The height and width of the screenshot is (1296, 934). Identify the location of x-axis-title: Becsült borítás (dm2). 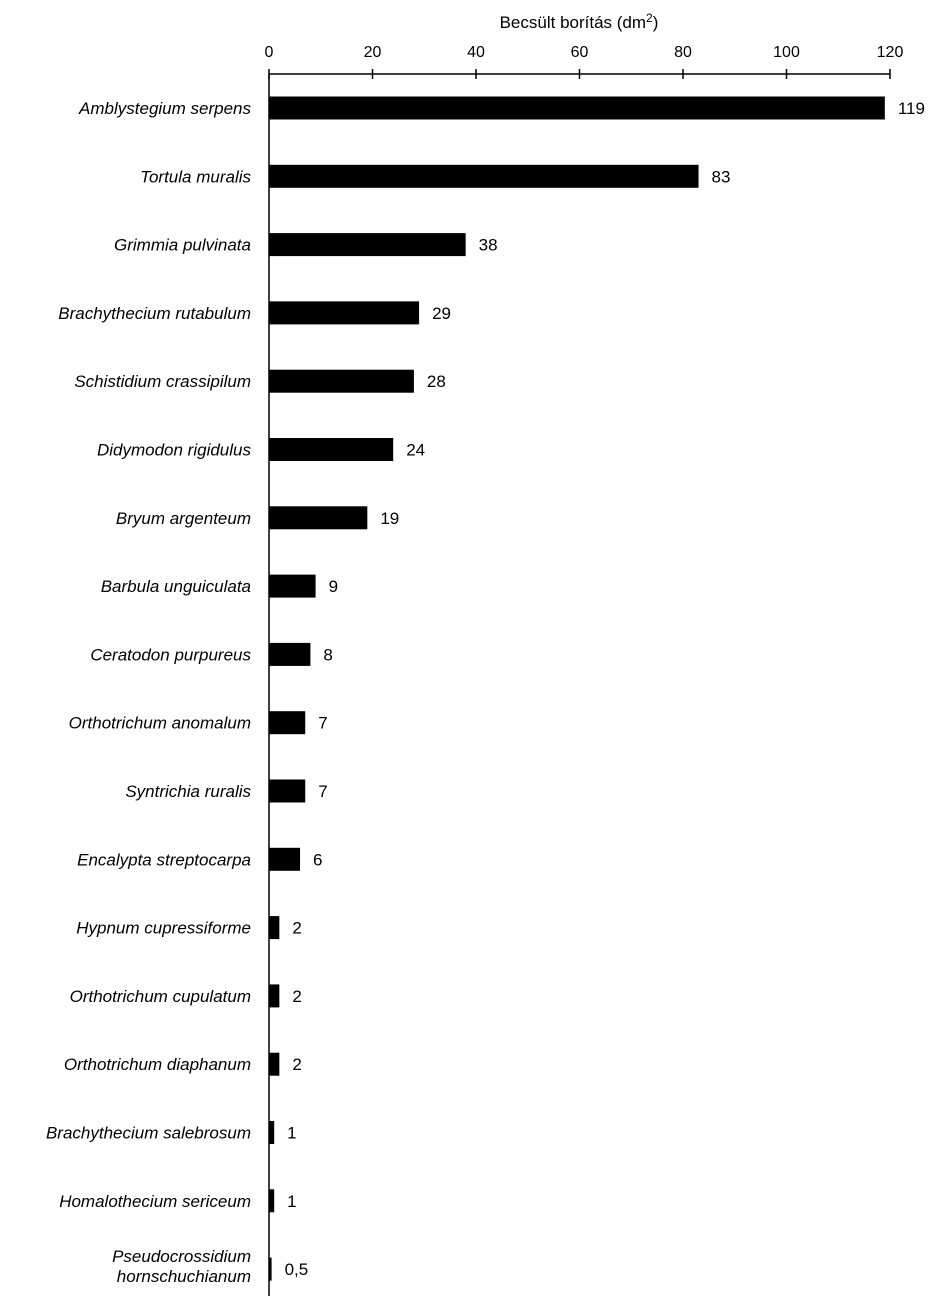
(579, 21).